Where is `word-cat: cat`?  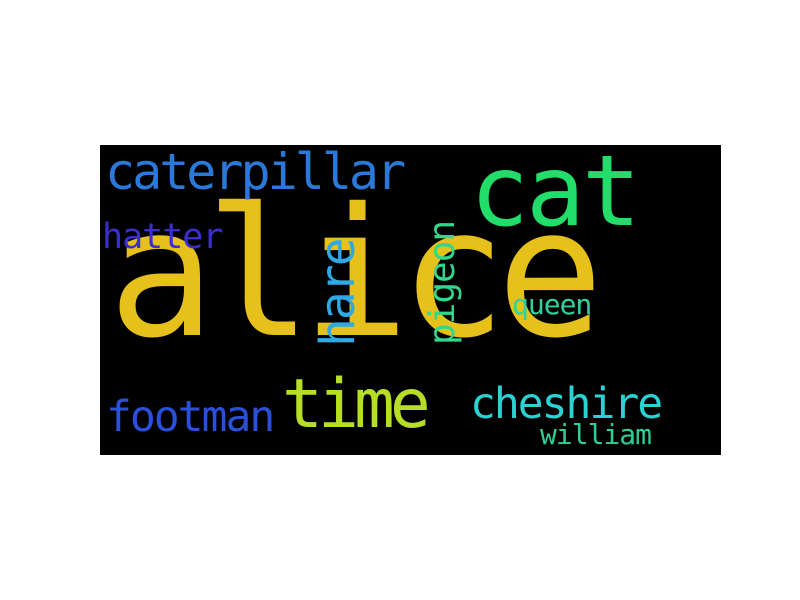 word-cat: cat is located at coordinates (555, 197).